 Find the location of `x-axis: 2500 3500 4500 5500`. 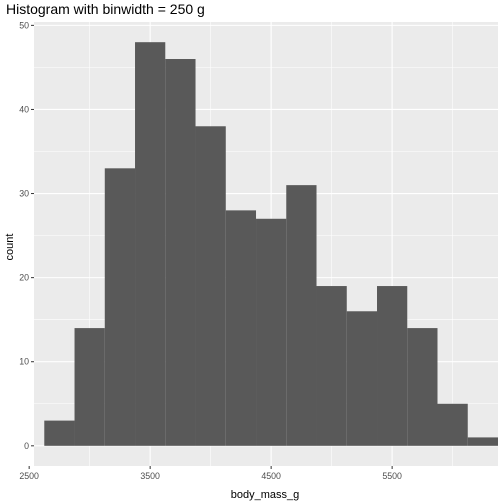

x-axis: 2500 3500 4500 5500 is located at coordinates (210, 473).